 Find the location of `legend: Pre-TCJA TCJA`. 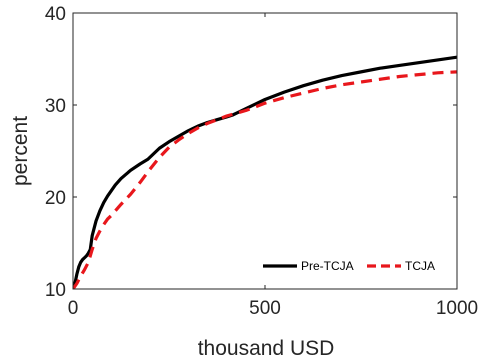

legend: Pre-TCJA TCJA is located at coordinates (354, 266).